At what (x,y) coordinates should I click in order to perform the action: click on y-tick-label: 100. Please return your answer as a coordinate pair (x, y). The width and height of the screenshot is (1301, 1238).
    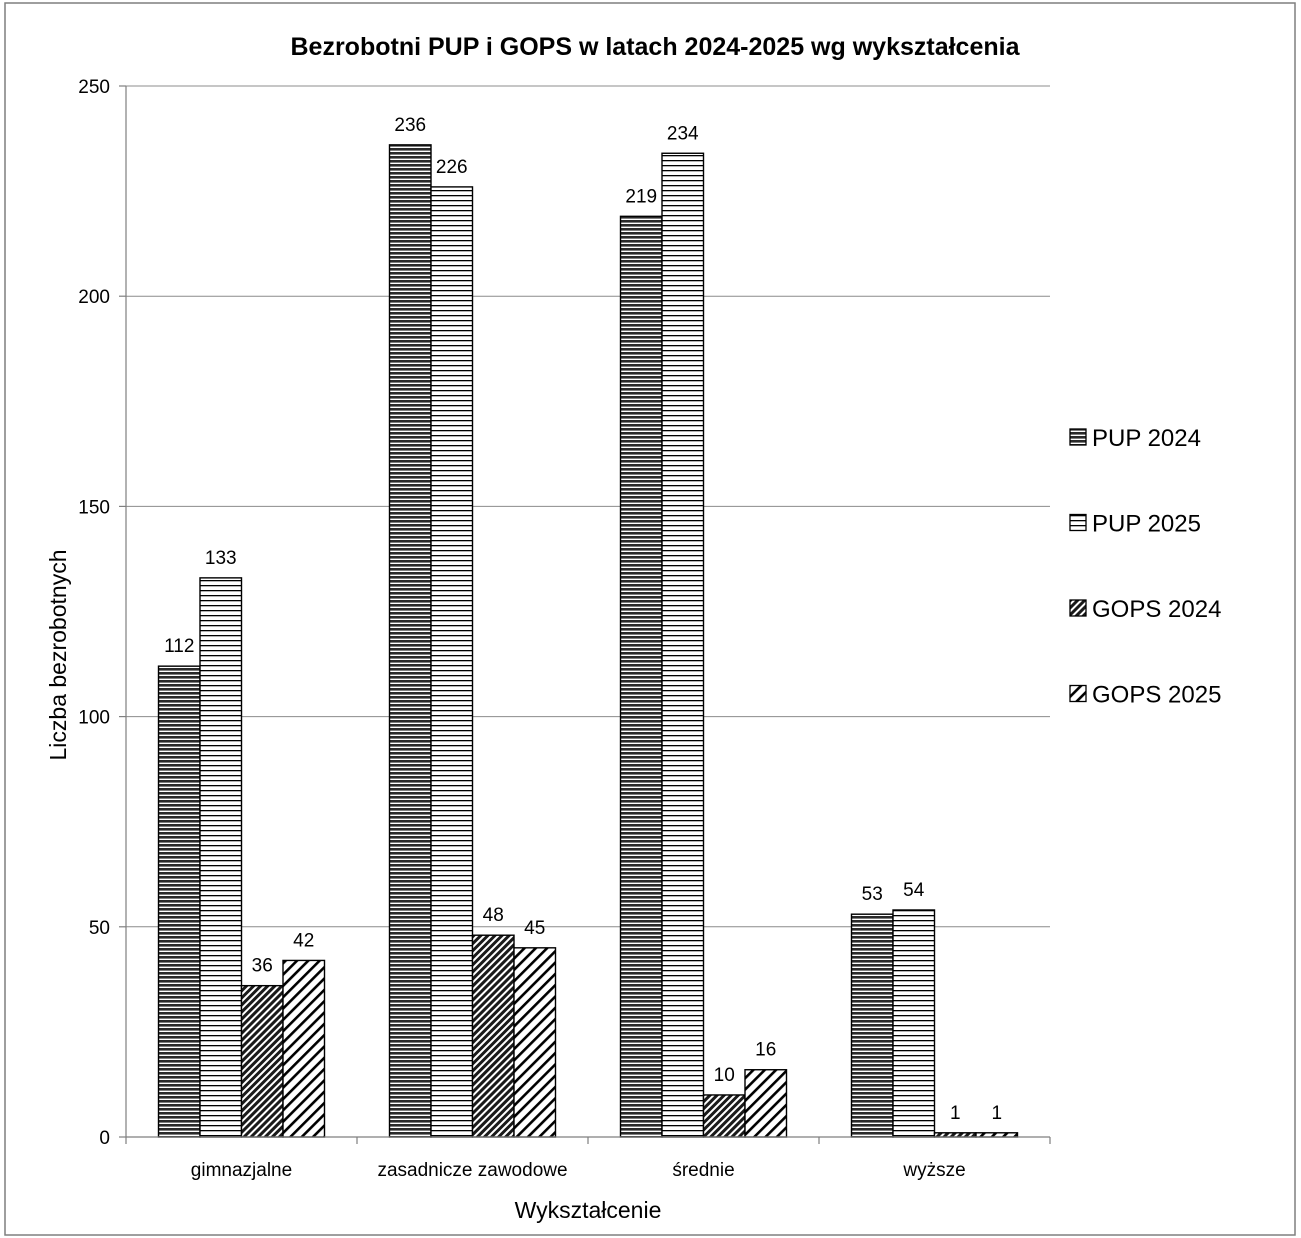
    Looking at the image, I should click on (94, 718).